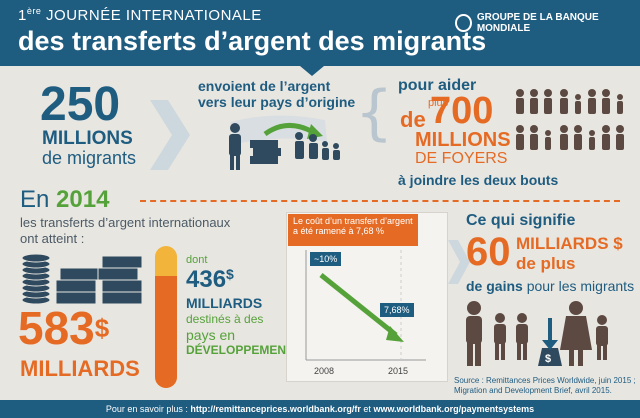  Describe the element at coordinates (463, 23) in the screenshot. I see `globe-icon` at that location.